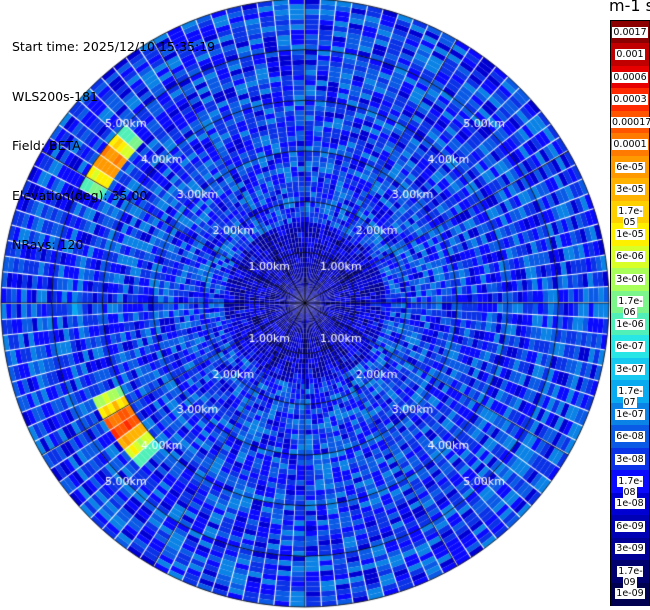  Describe the element at coordinates (630, 307) in the screenshot. I see `colorbar-tick-label: 1.7e-06` at that location.